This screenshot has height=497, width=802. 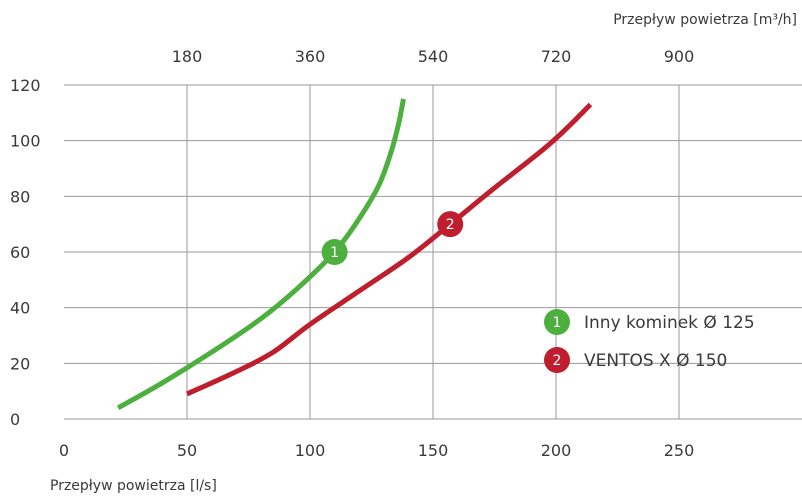 I want to click on series-marker-label-1: 1, so click(x=334, y=253).